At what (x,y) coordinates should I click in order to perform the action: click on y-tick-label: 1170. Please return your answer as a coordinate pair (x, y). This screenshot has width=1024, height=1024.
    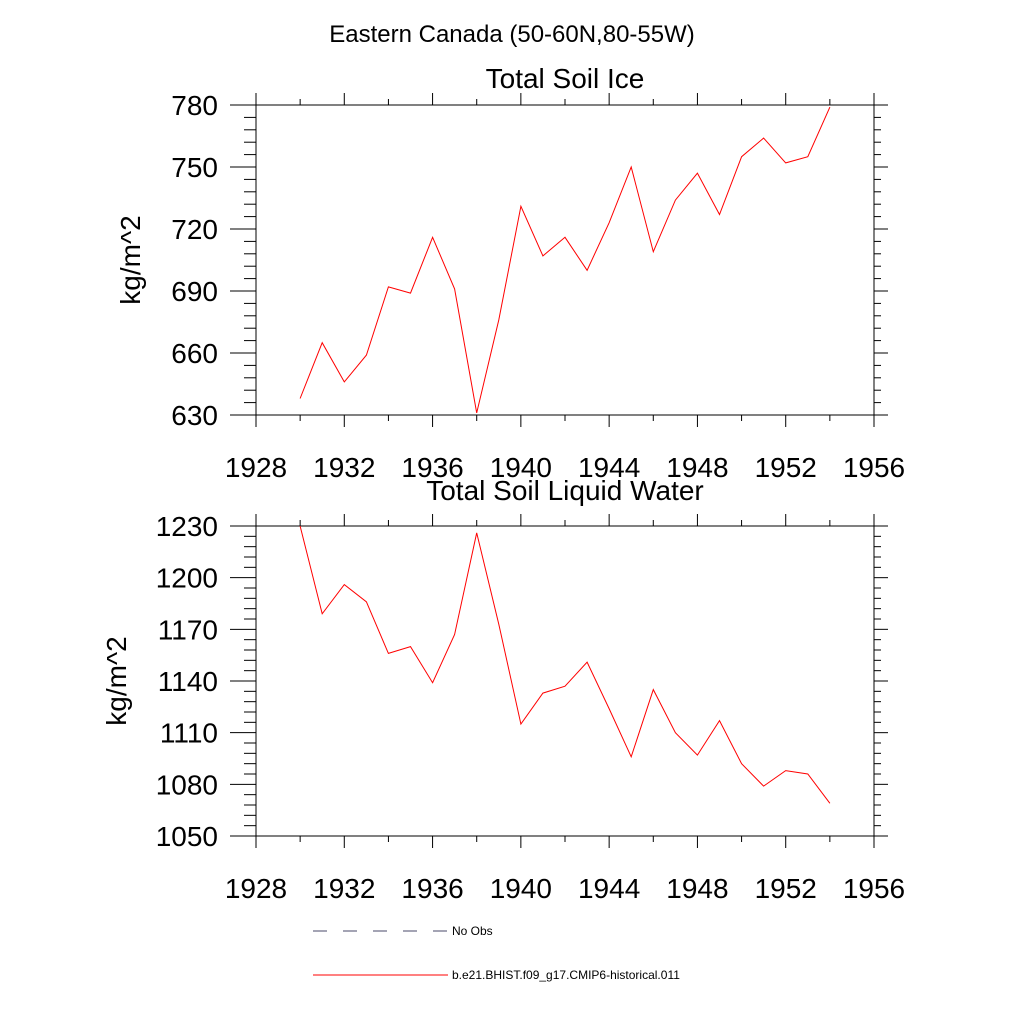
    Looking at the image, I should click on (188, 629).